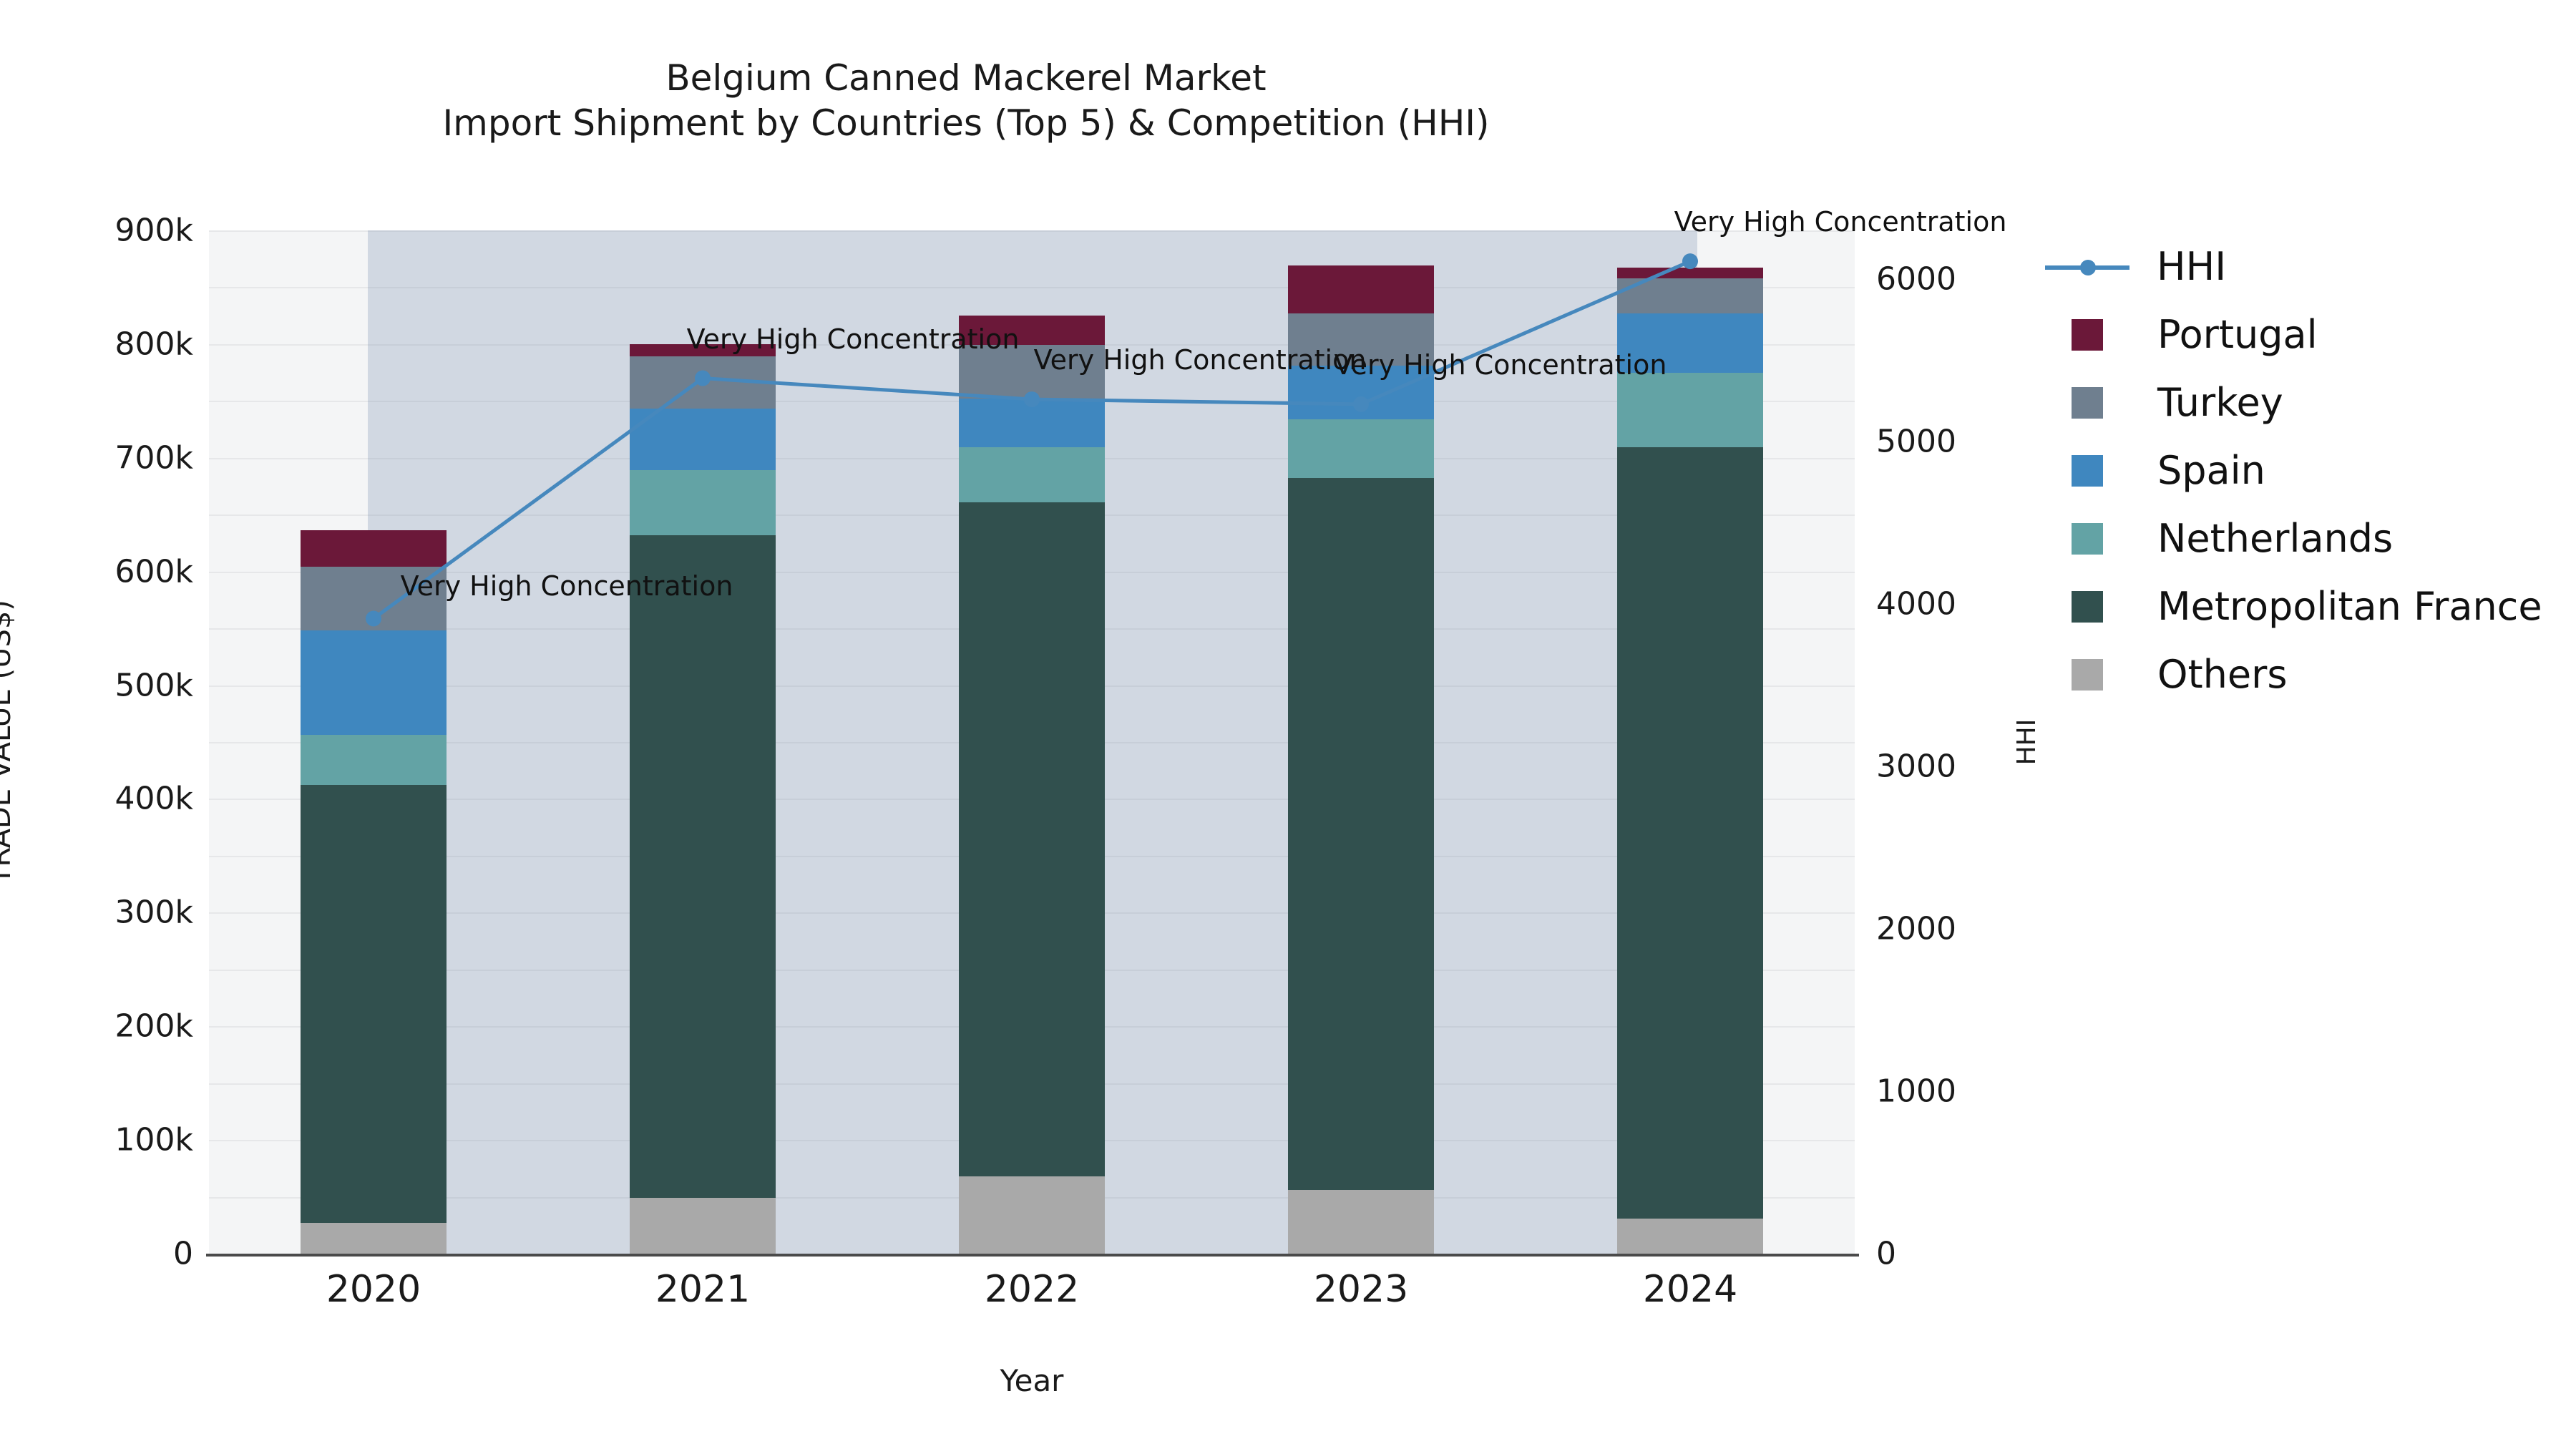 This screenshot has width=2576, height=1449. I want to click on legend-label: Netherlands, so click(2275, 538).